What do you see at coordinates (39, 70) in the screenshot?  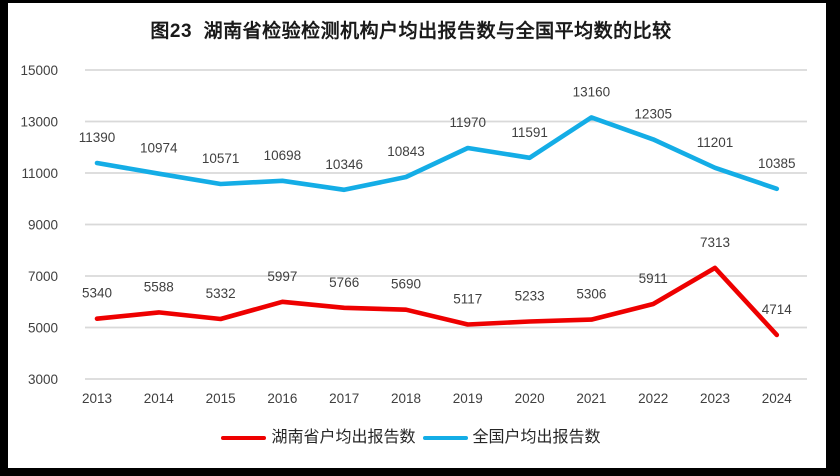 I see `y-tick-label: 15000` at bounding box center [39, 70].